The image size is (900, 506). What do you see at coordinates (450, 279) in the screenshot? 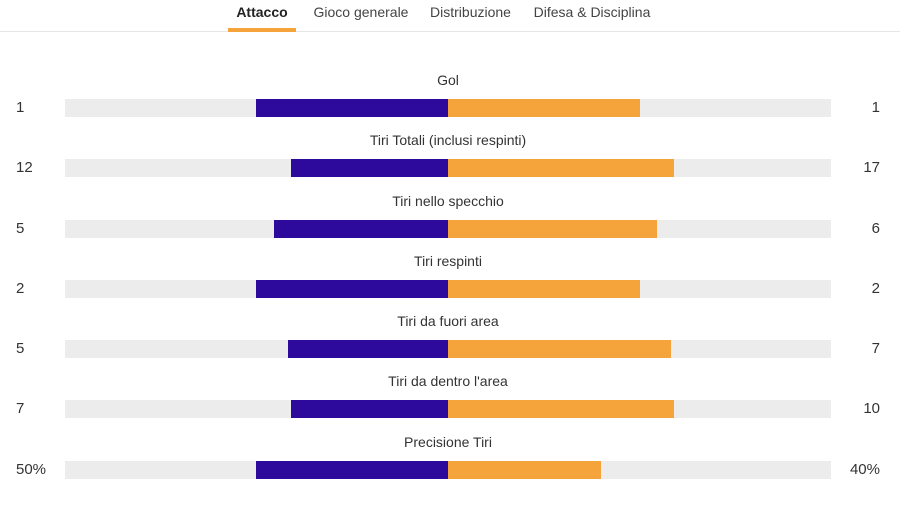
I see `stat-row: Tiri respinti 2 2` at bounding box center [450, 279].